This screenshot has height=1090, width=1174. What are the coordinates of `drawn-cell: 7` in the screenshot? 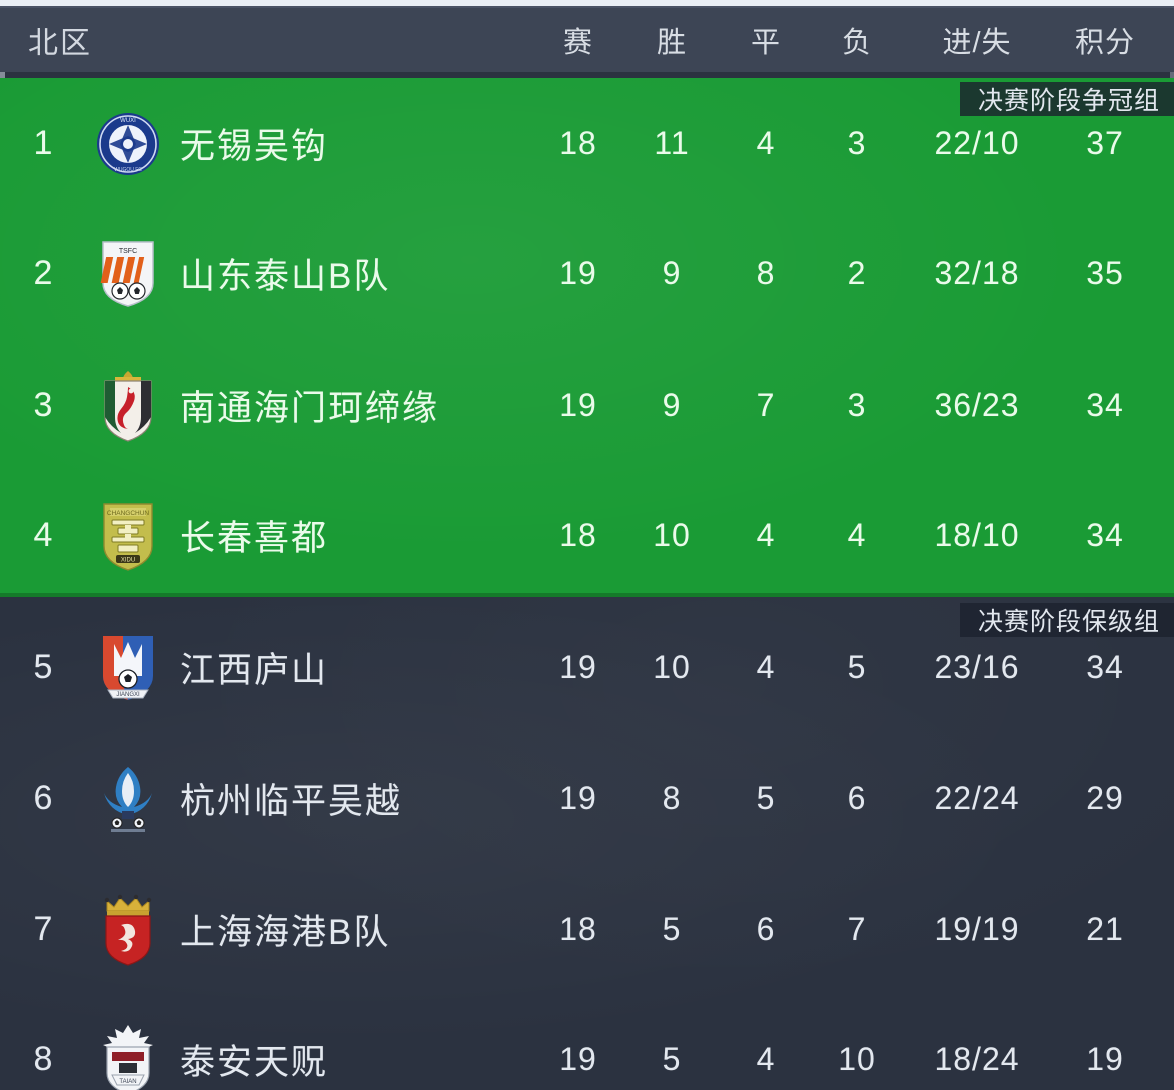 It's located at (766, 405).